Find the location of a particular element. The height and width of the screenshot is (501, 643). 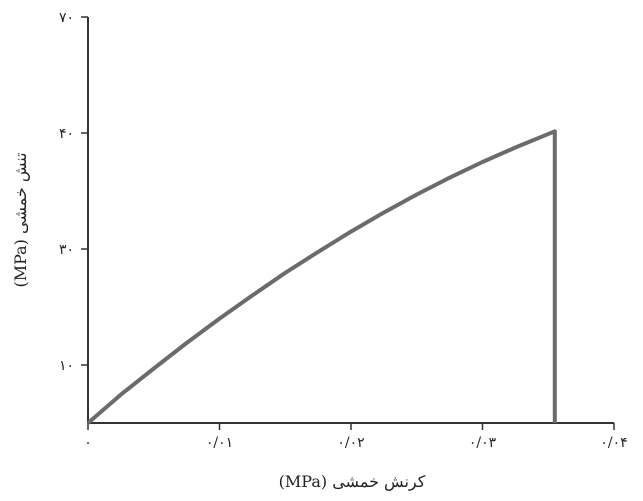

x-tick-label: ۰/۰۴ is located at coordinates (613, 443).